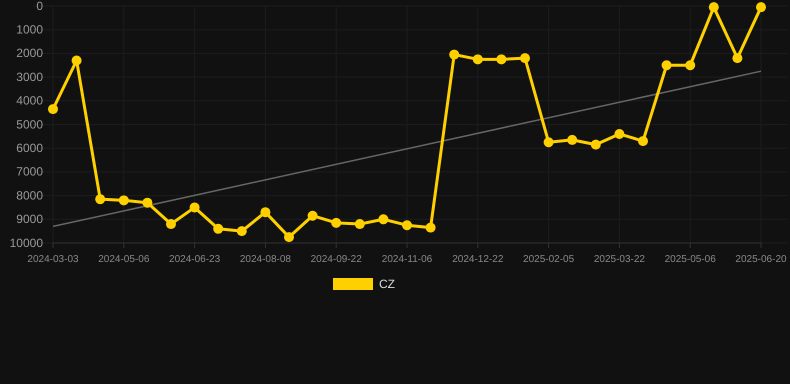 This screenshot has height=384, width=790. What do you see at coordinates (407, 259) in the screenshot?
I see `x-tick-label: 2024-11-06` at bounding box center [407, 259].